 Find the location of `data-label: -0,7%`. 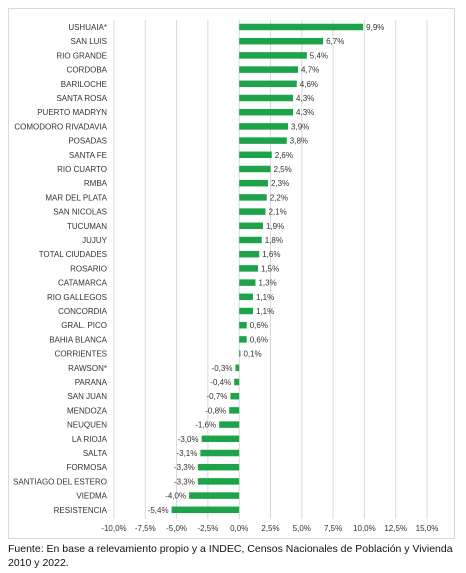

data-label: -0,7% is located at coordinates (217, 396).